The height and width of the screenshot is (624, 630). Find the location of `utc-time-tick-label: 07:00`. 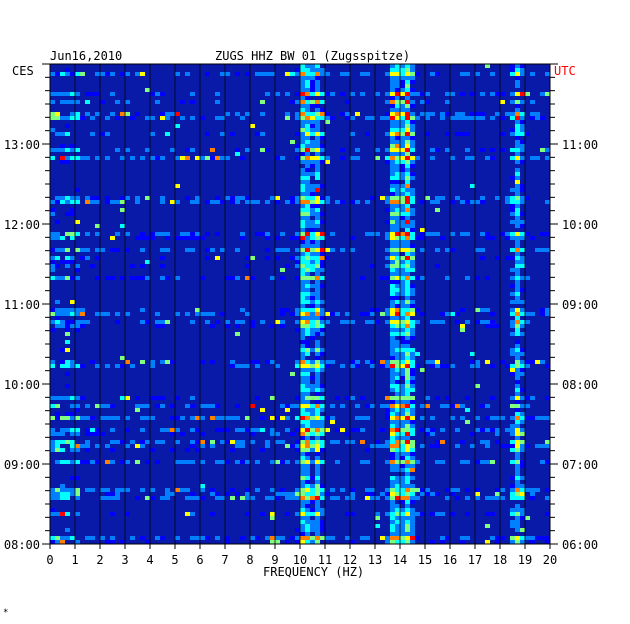

utc-time-tick-label: 07:00 is located at coordinates (580, 465).